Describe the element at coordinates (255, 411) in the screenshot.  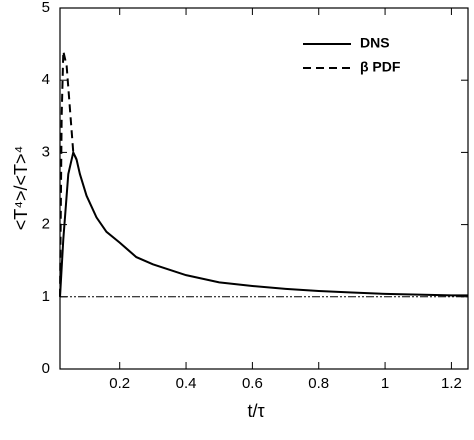
I see `x-axis-label: t/τ` at that location.